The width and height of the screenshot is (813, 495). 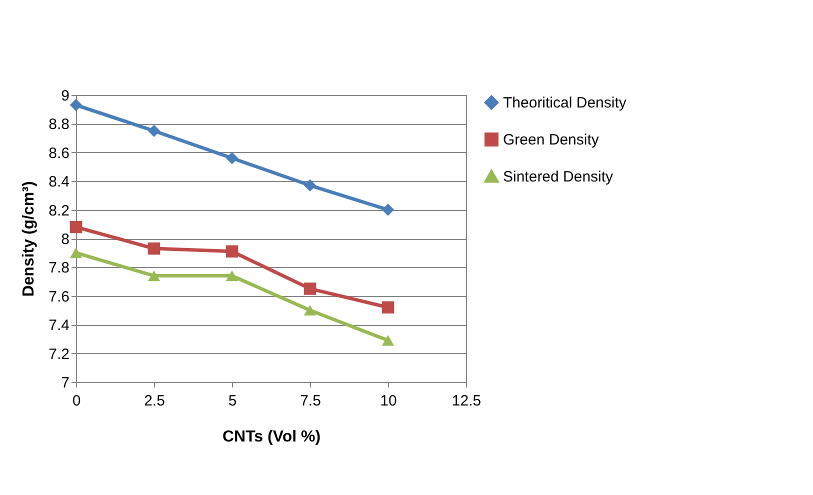 What do you see at coordinates (59, 268) in the screenshot?
I see `y-tick-label: 7.8` at bounding box center [59, 268].